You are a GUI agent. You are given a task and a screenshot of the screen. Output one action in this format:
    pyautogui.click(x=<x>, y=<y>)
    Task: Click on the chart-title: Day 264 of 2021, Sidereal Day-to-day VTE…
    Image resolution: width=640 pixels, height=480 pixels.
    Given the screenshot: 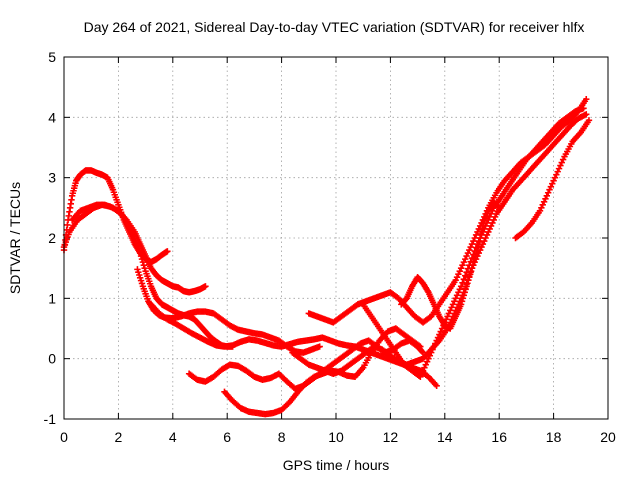 What is the action you would take?
    pyautogui.click(x=334, y=27)
    